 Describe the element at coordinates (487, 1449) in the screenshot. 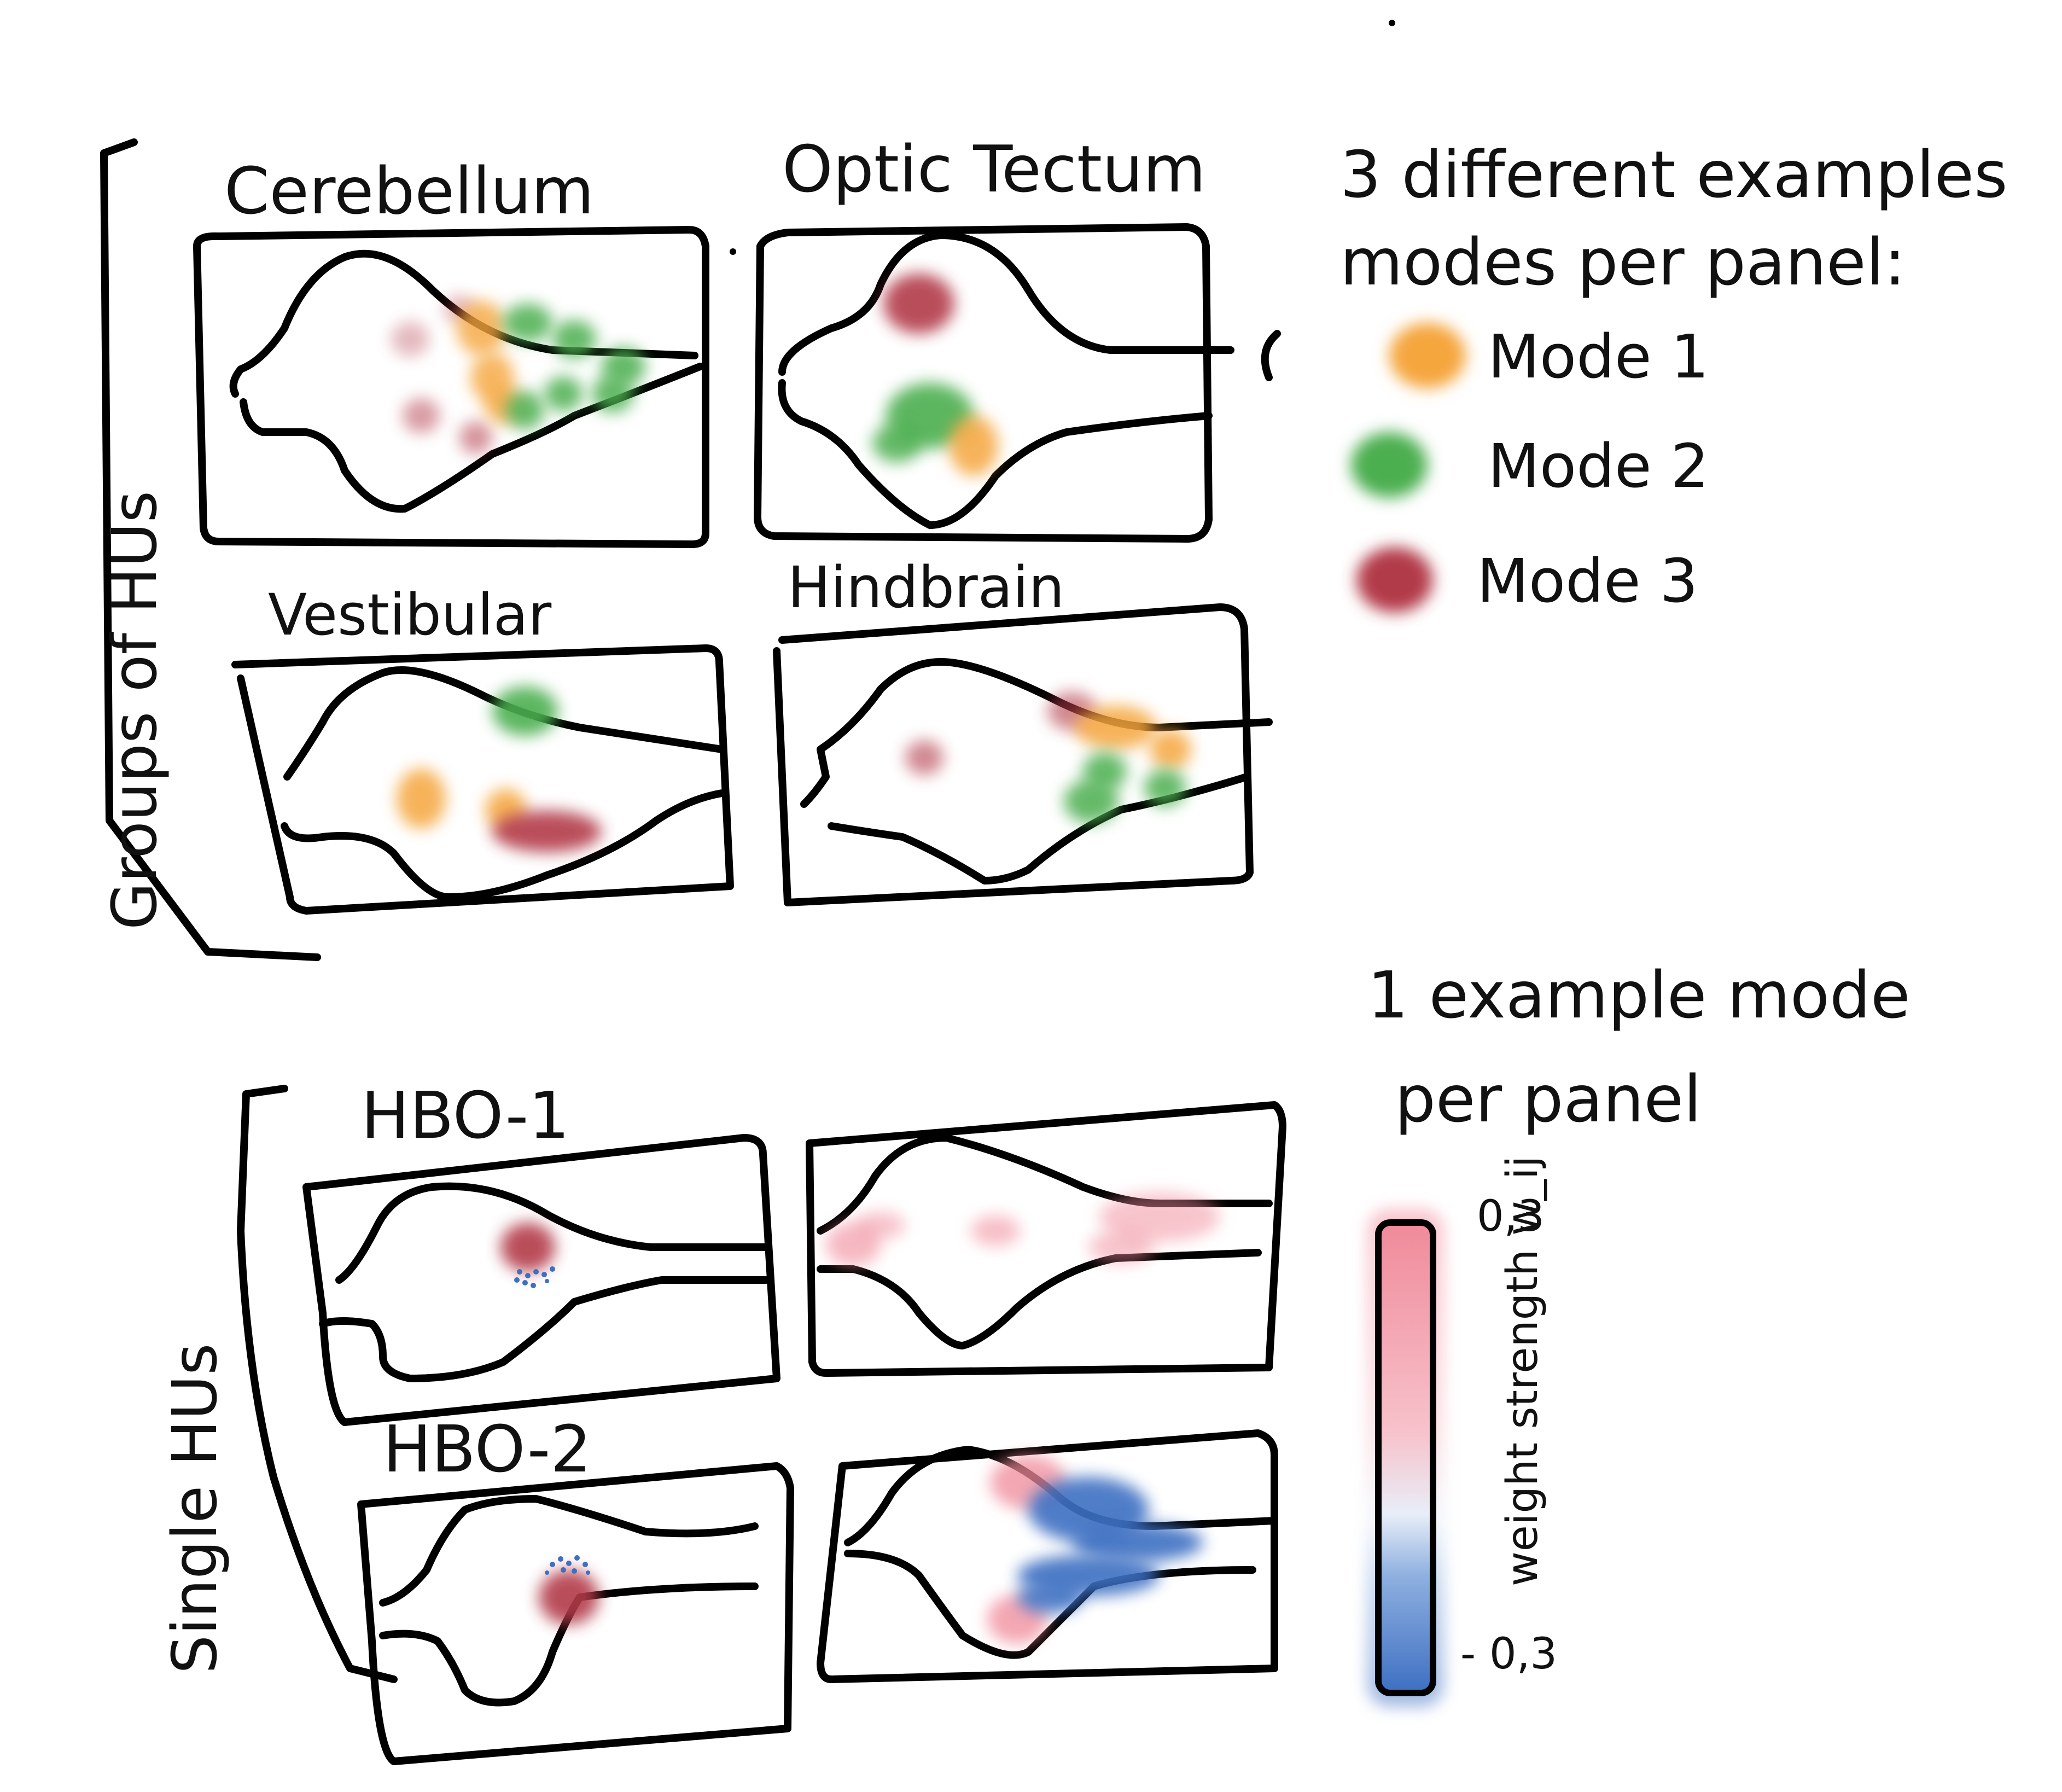

I see `panel-title: HBO-2` at that location.